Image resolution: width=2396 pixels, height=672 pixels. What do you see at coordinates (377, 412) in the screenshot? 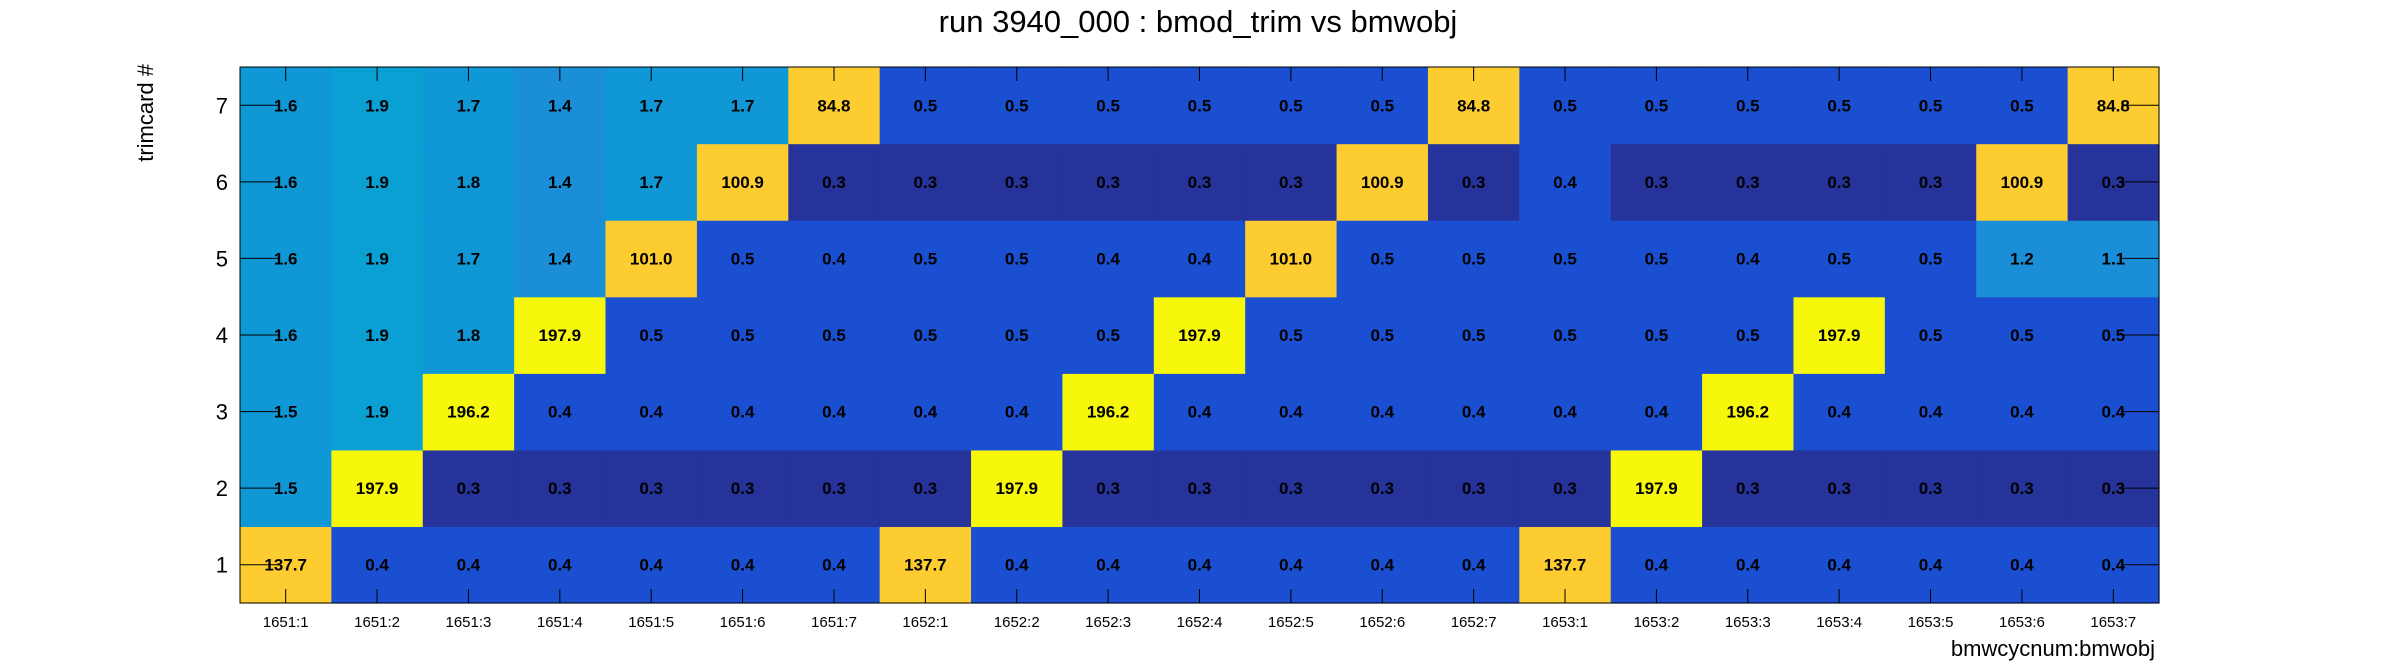
I see `cell-value-label: 1.9` at bounding box center [377, 412].